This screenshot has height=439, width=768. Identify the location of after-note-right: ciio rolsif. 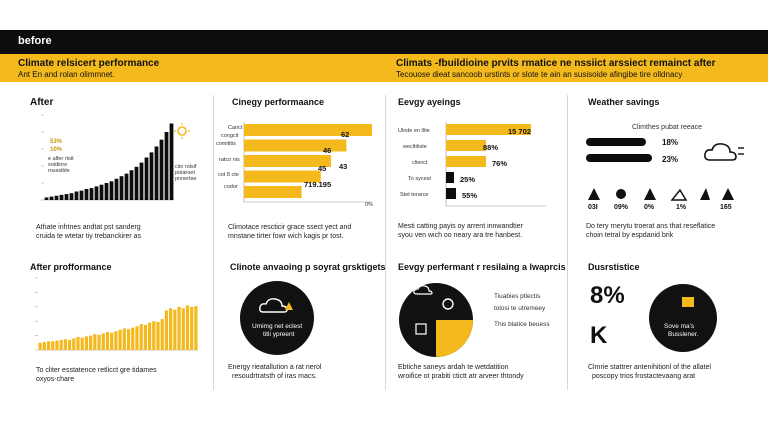
(186, 167).